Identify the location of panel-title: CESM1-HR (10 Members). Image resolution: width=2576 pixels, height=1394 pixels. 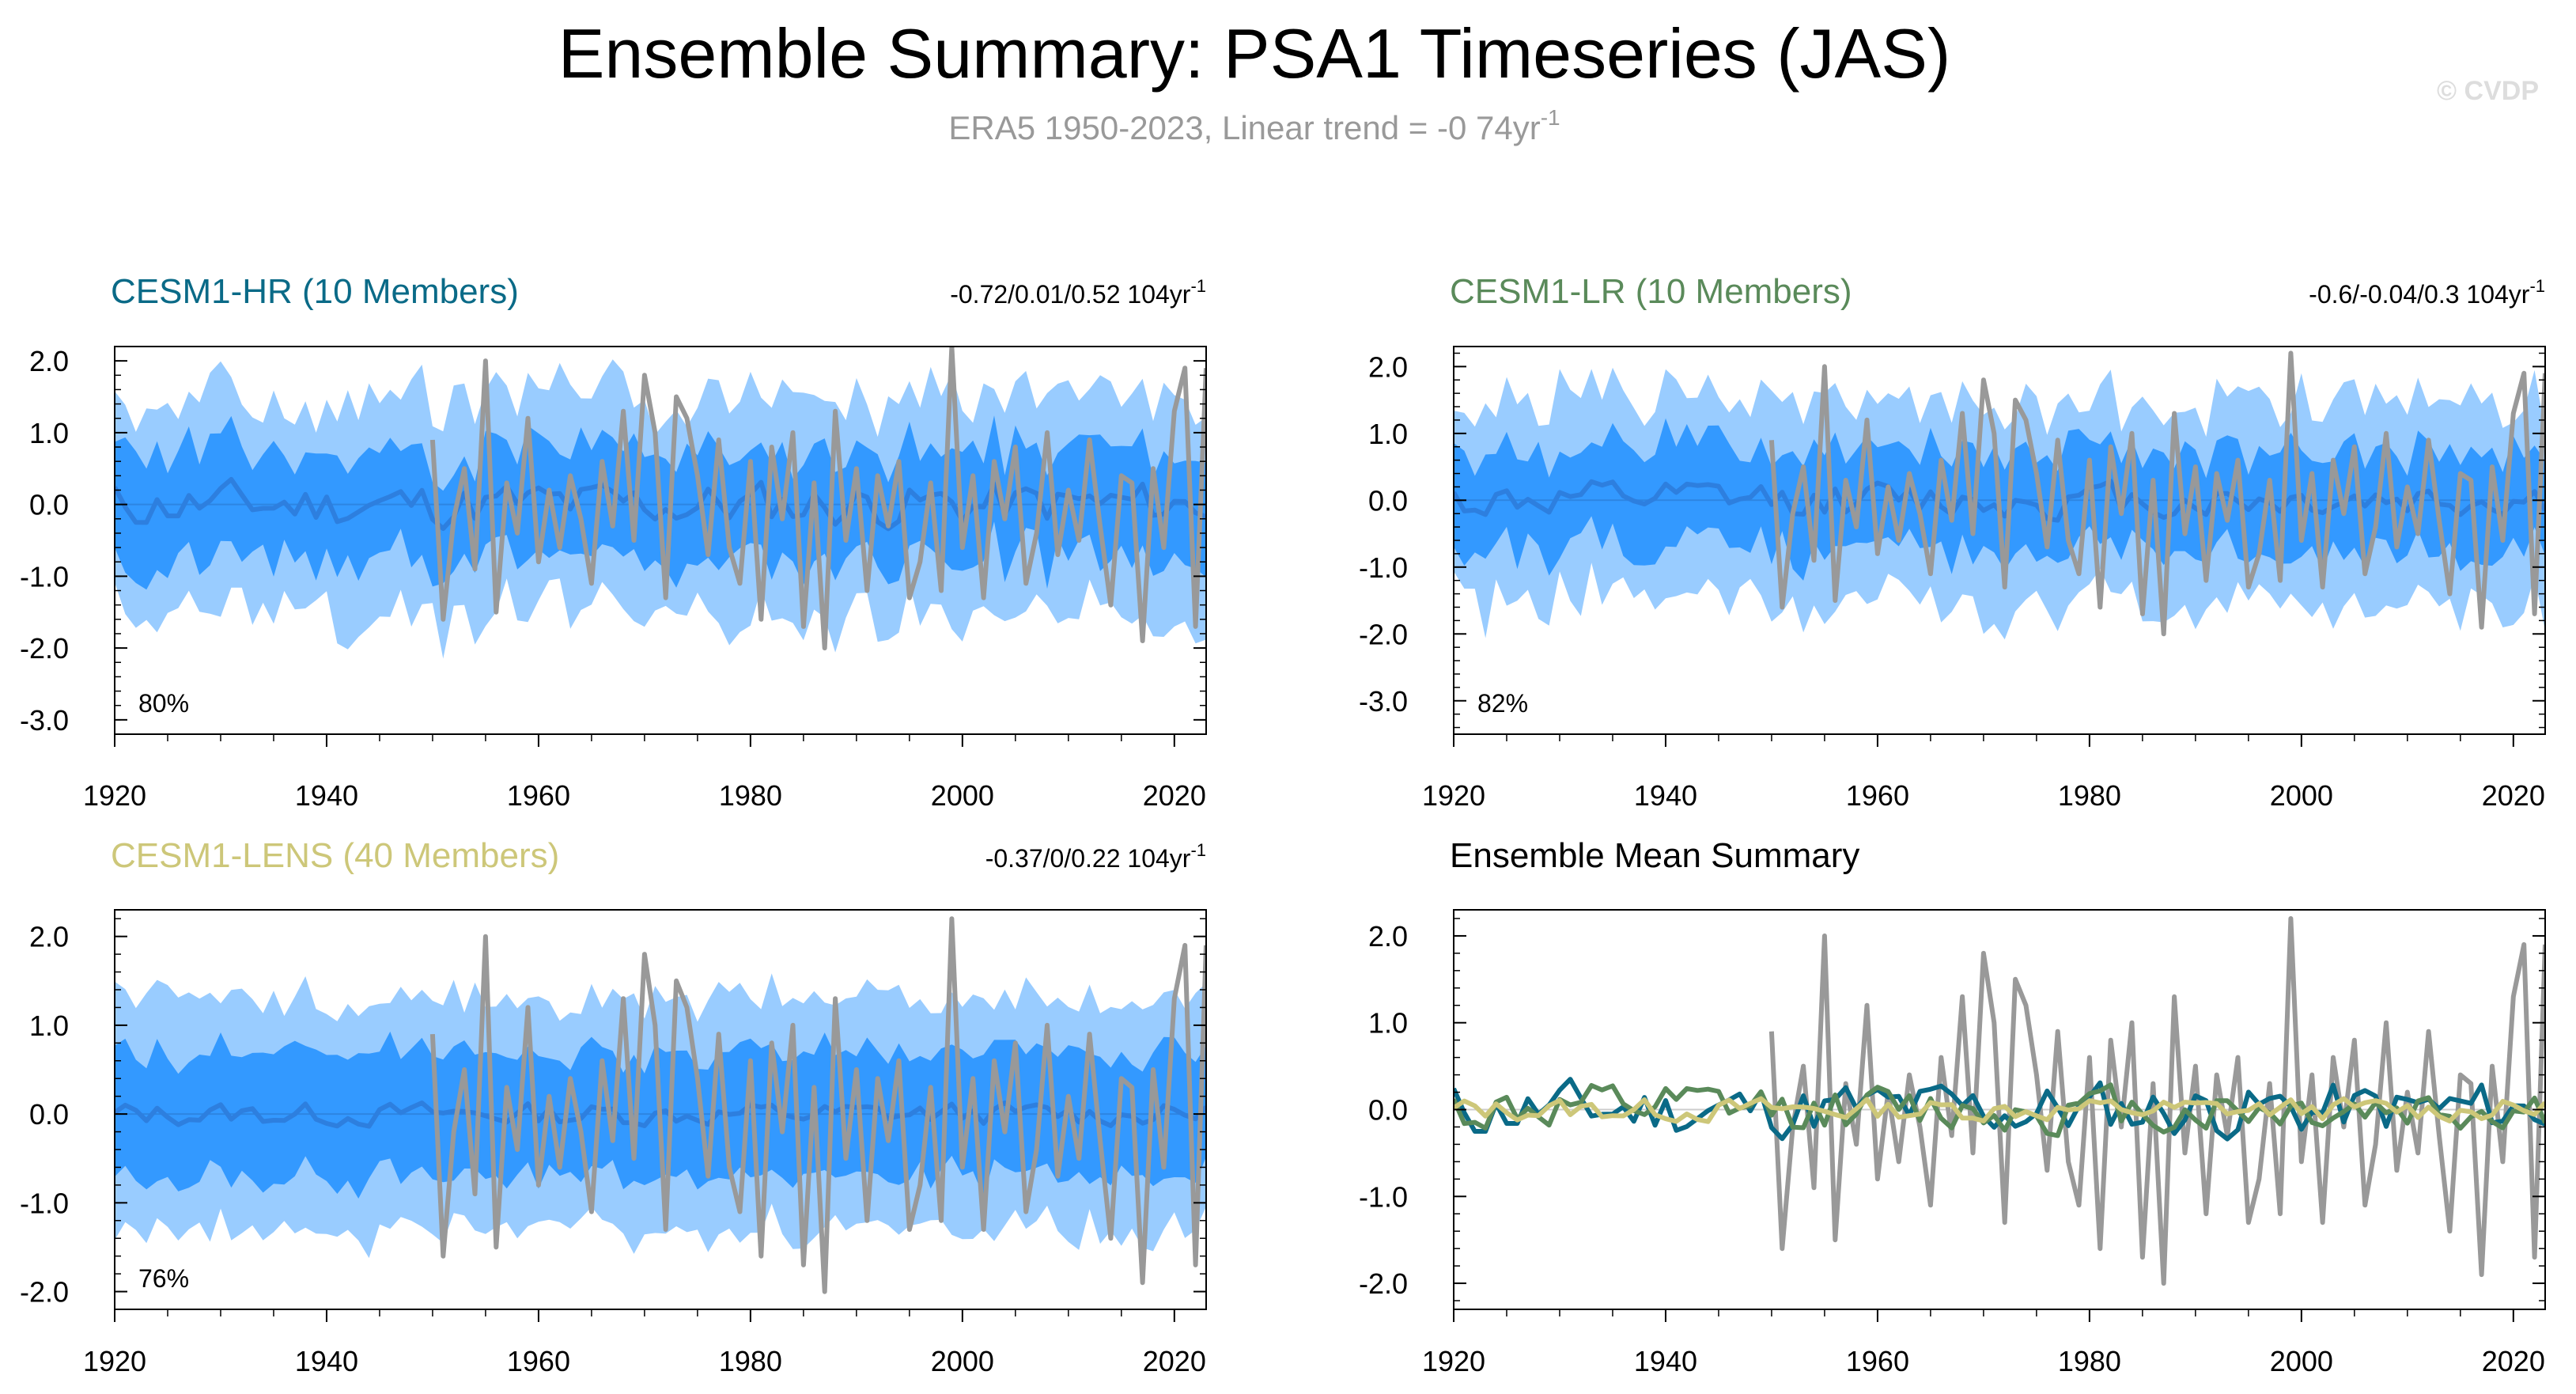
(315, 291).